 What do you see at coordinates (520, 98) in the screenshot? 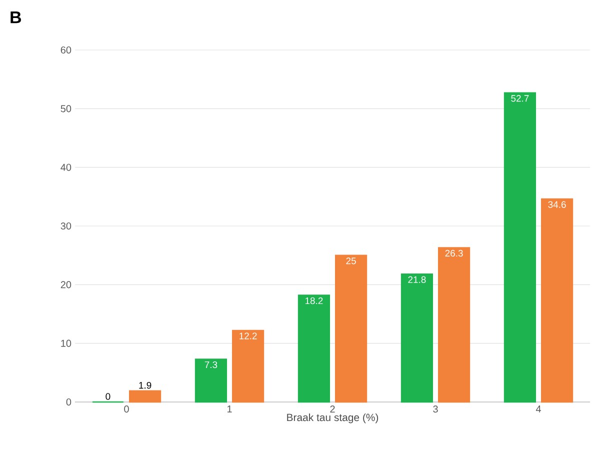
I see `data-label: 52.7` at bounding box center [520, 98].